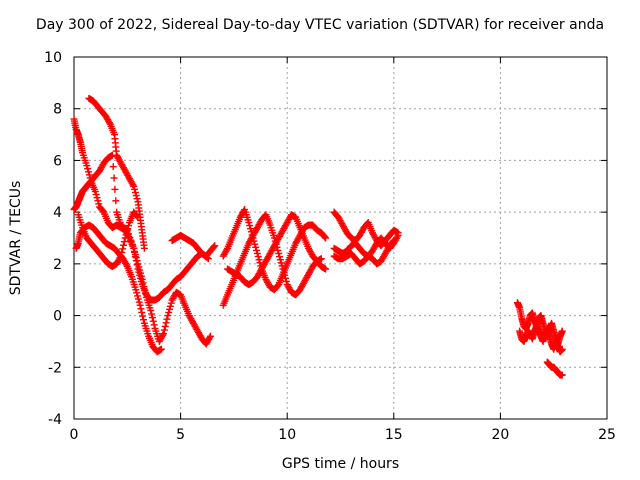 This screenshot has height=480, width=640. What do you see at coordinates (394, 435) in the screenshot?
I see `x-tick-label: 15` at bounding box center [394, 435].